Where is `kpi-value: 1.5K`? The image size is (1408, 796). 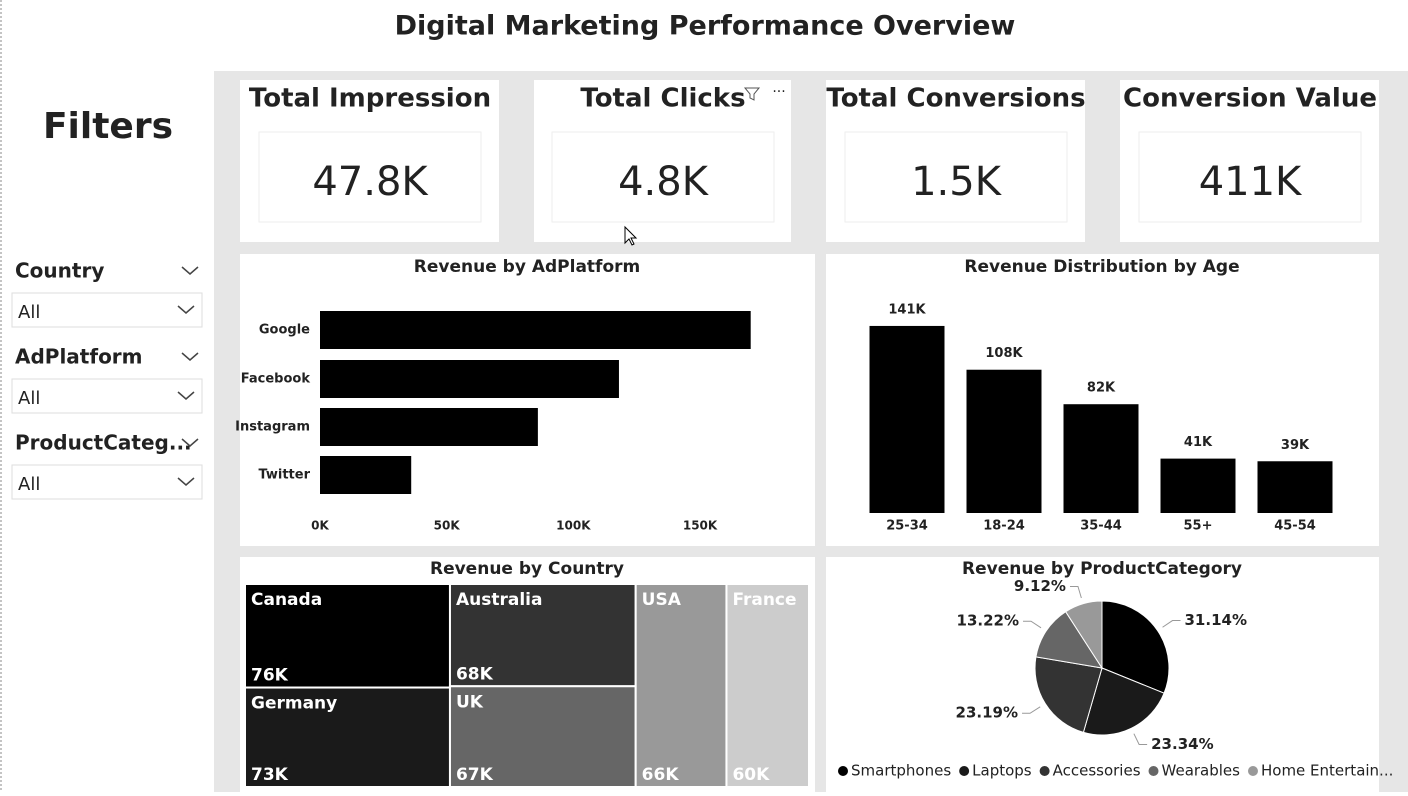
kpi-value: 1.5K is located at coordinates (957, 182).